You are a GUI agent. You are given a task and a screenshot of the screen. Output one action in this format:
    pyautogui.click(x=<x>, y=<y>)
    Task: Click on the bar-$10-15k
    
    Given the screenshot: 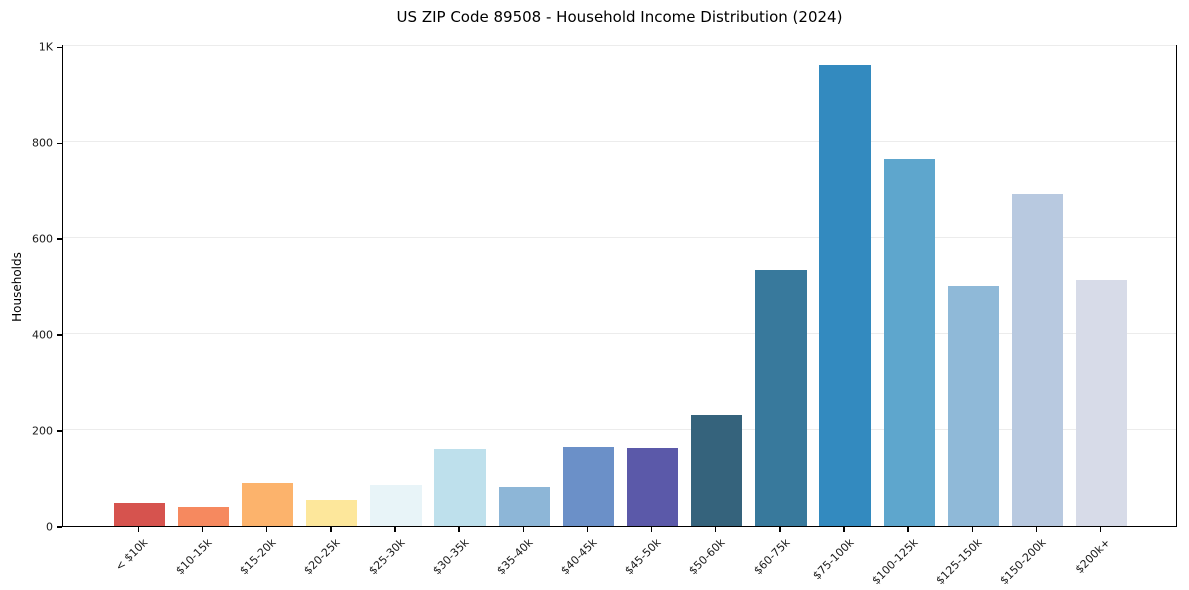 What is the action you would take?
    pyautogui.click(x=203, y=516)
    